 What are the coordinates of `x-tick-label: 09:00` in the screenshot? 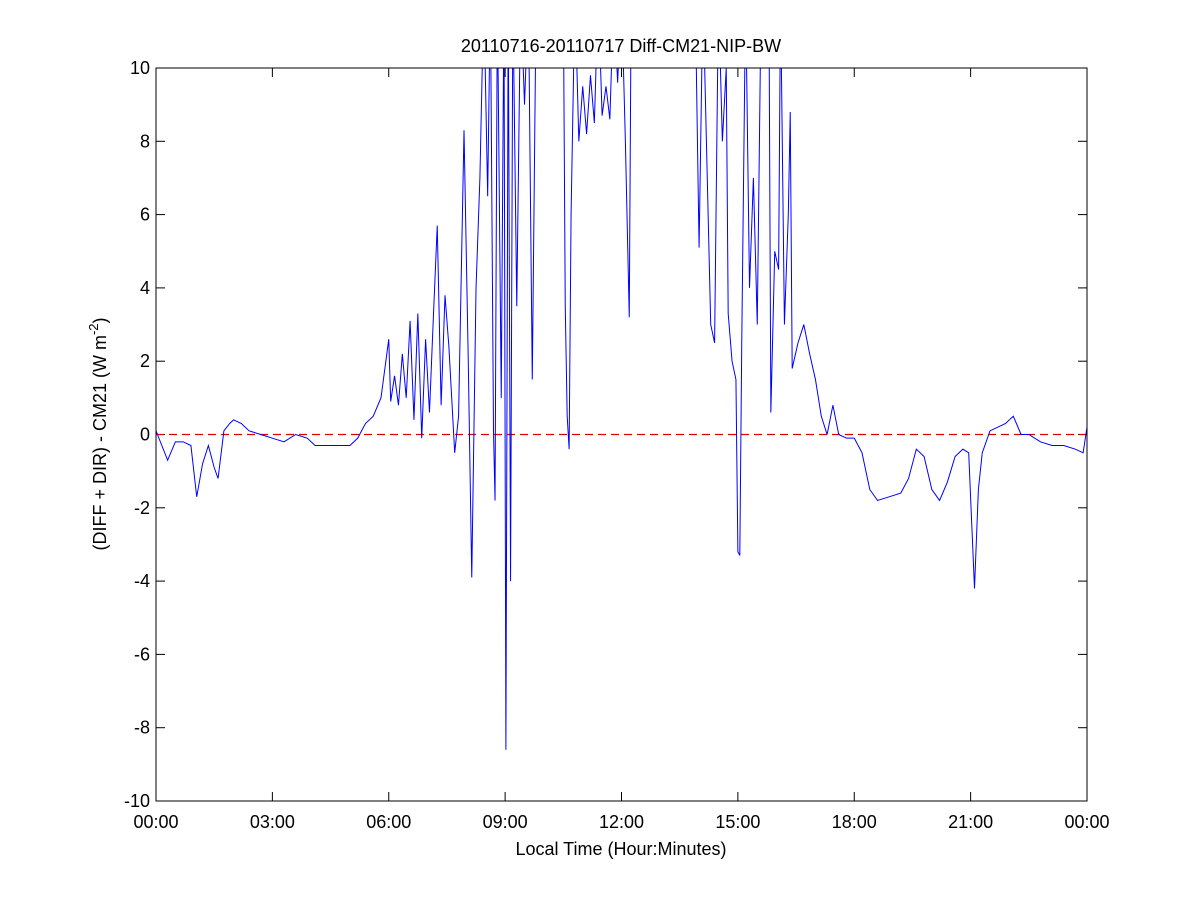 It's located at (505, 822).